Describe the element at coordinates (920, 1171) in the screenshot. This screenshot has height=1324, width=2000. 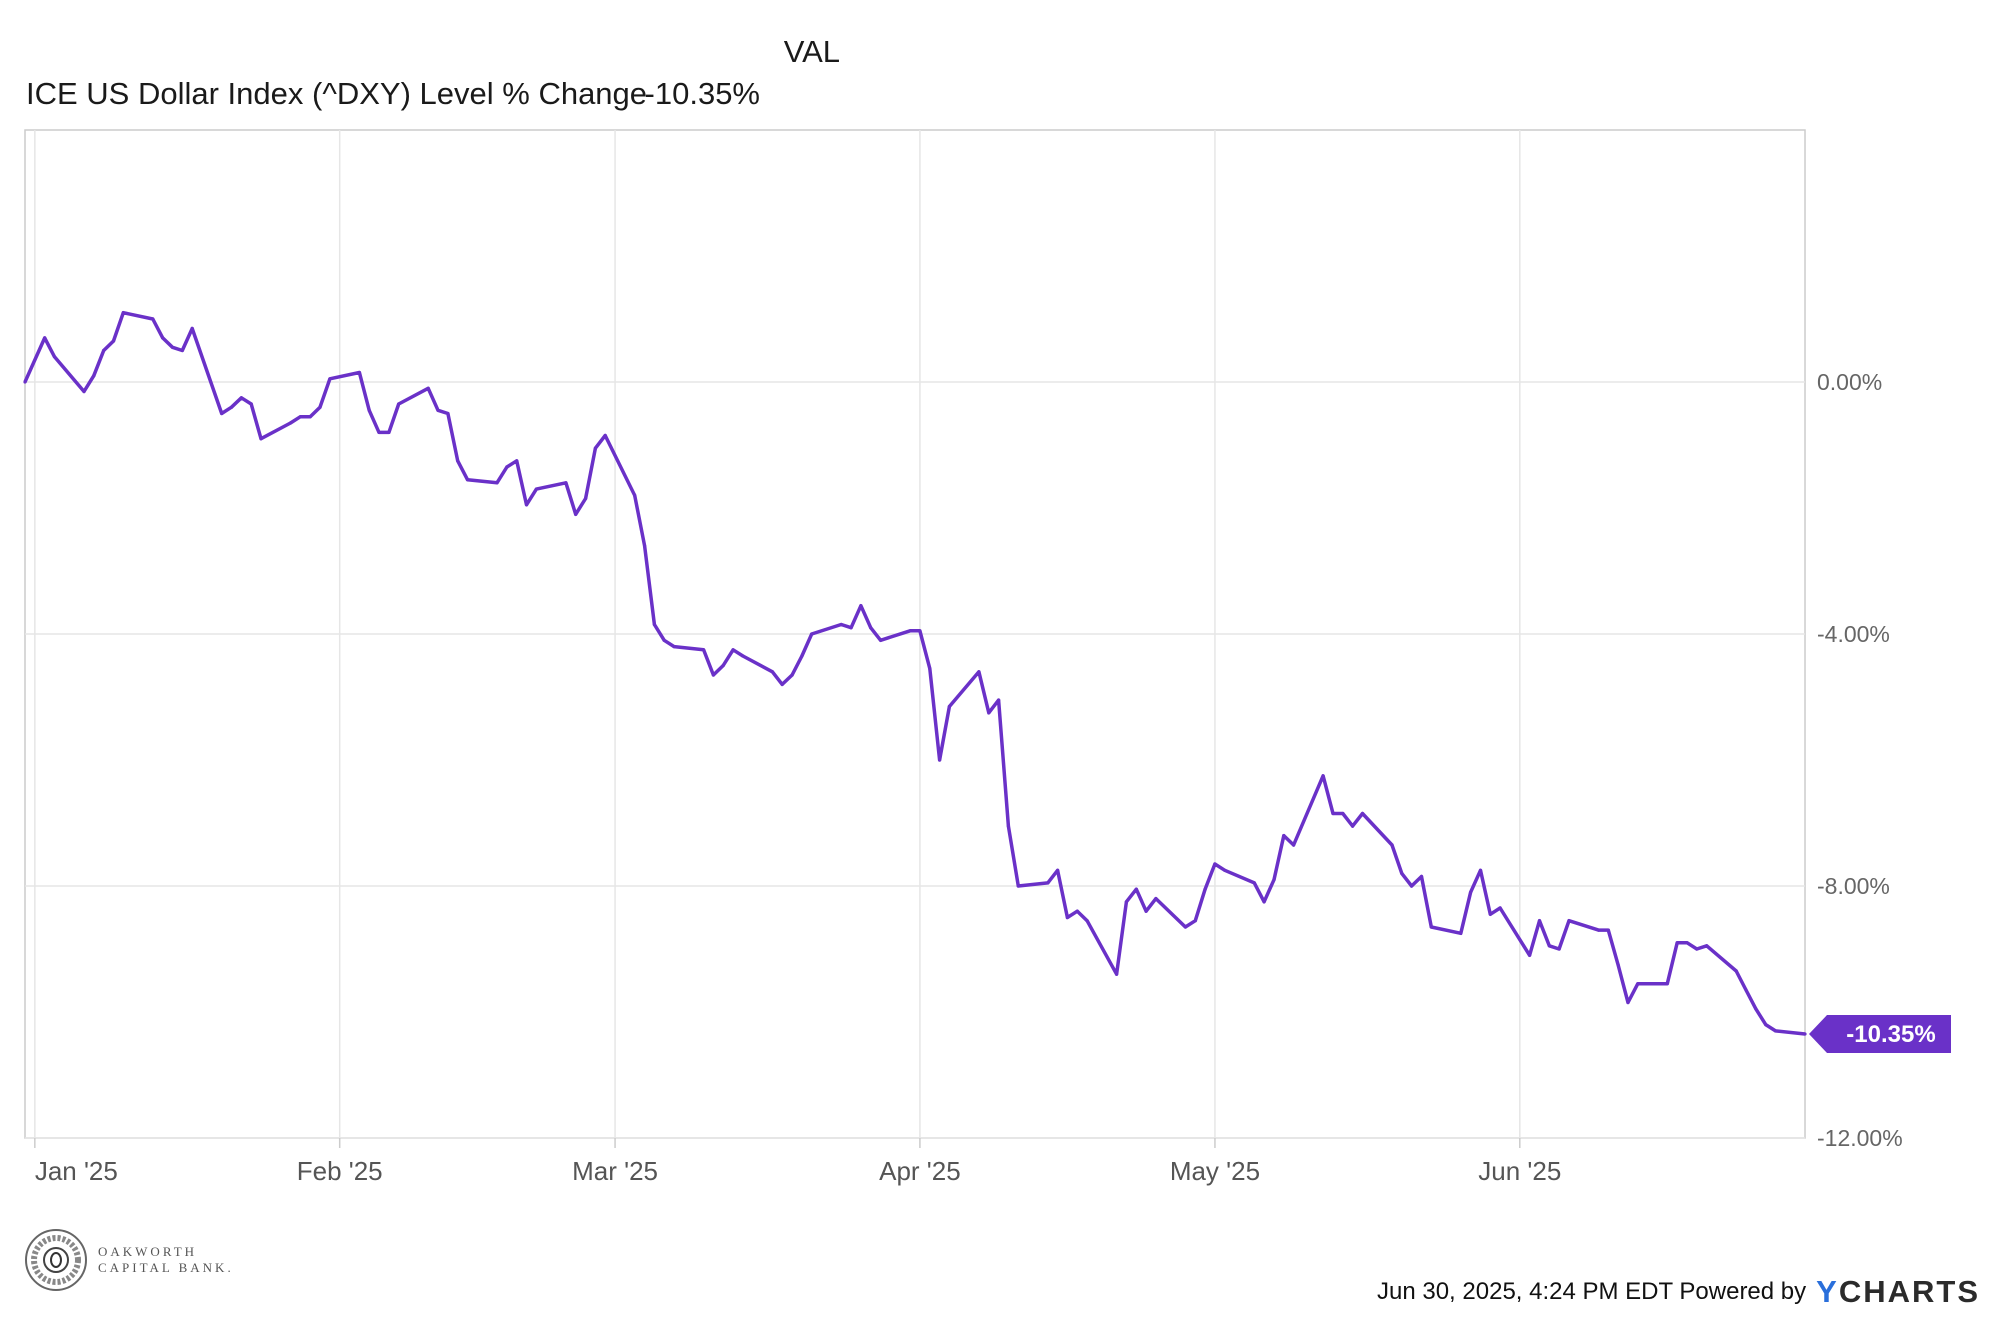
I see `x-tick-label: Apr '25` at that location.